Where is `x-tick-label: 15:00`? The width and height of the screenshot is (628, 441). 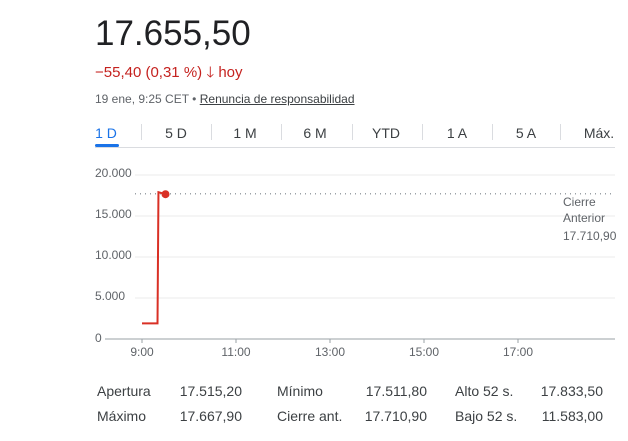 x-tick-label: 15:00 is located at coordinates (424, 352).